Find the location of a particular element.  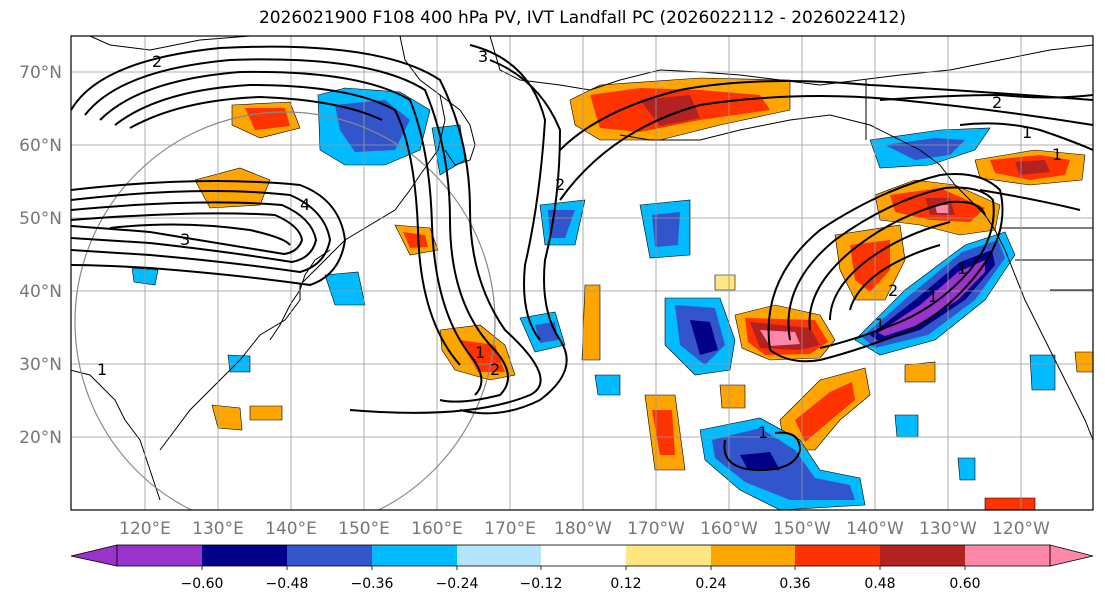

lon-label: 130°W is located at coordinates (948, 529).